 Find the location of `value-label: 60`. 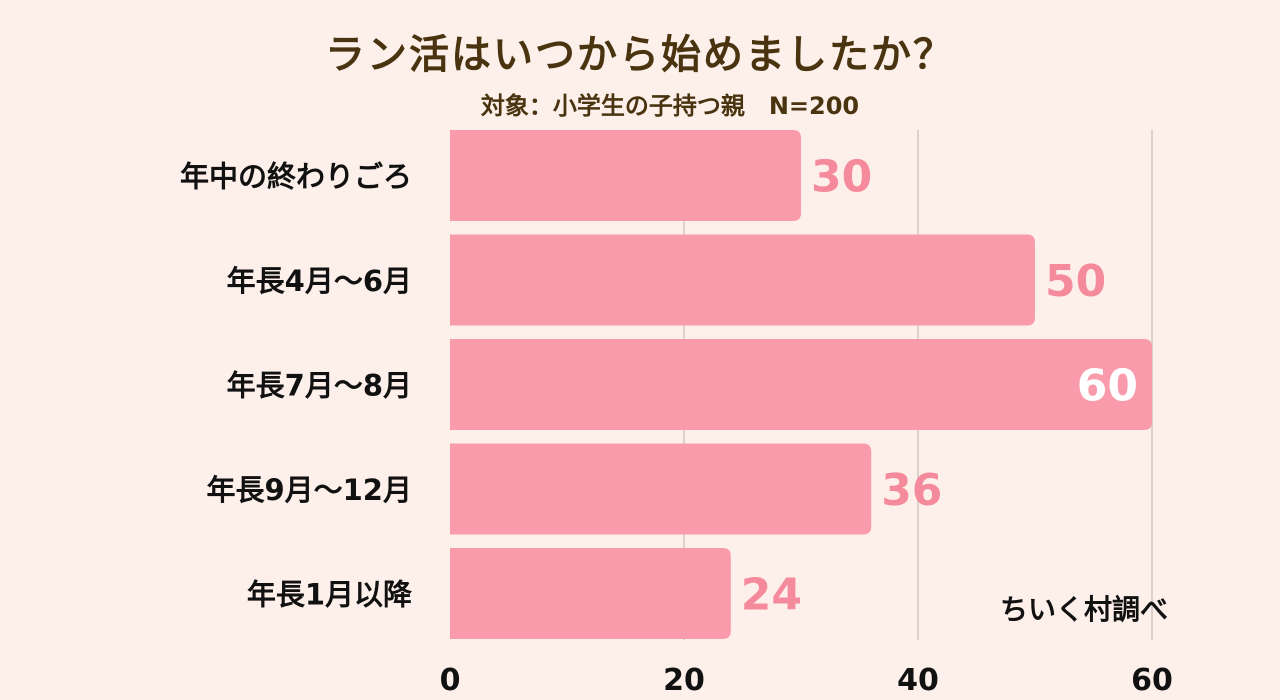

value-label: 60 is located at coordinates (1107, 386).